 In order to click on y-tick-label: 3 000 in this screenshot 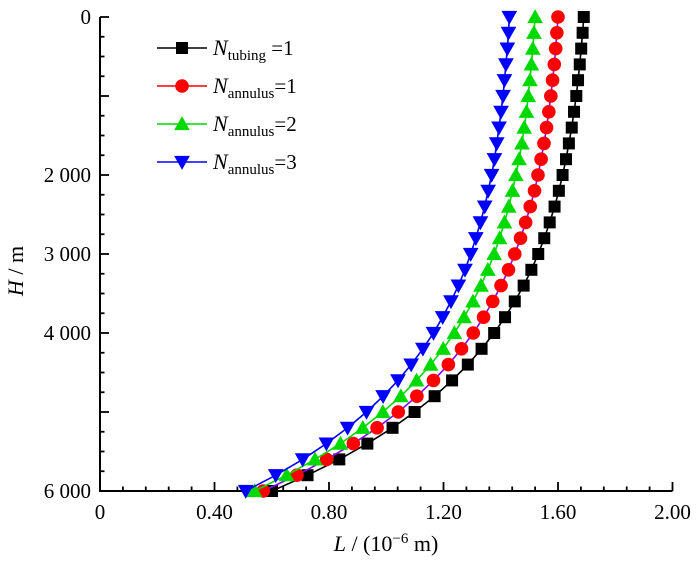, I will do `click(67, 254)`.